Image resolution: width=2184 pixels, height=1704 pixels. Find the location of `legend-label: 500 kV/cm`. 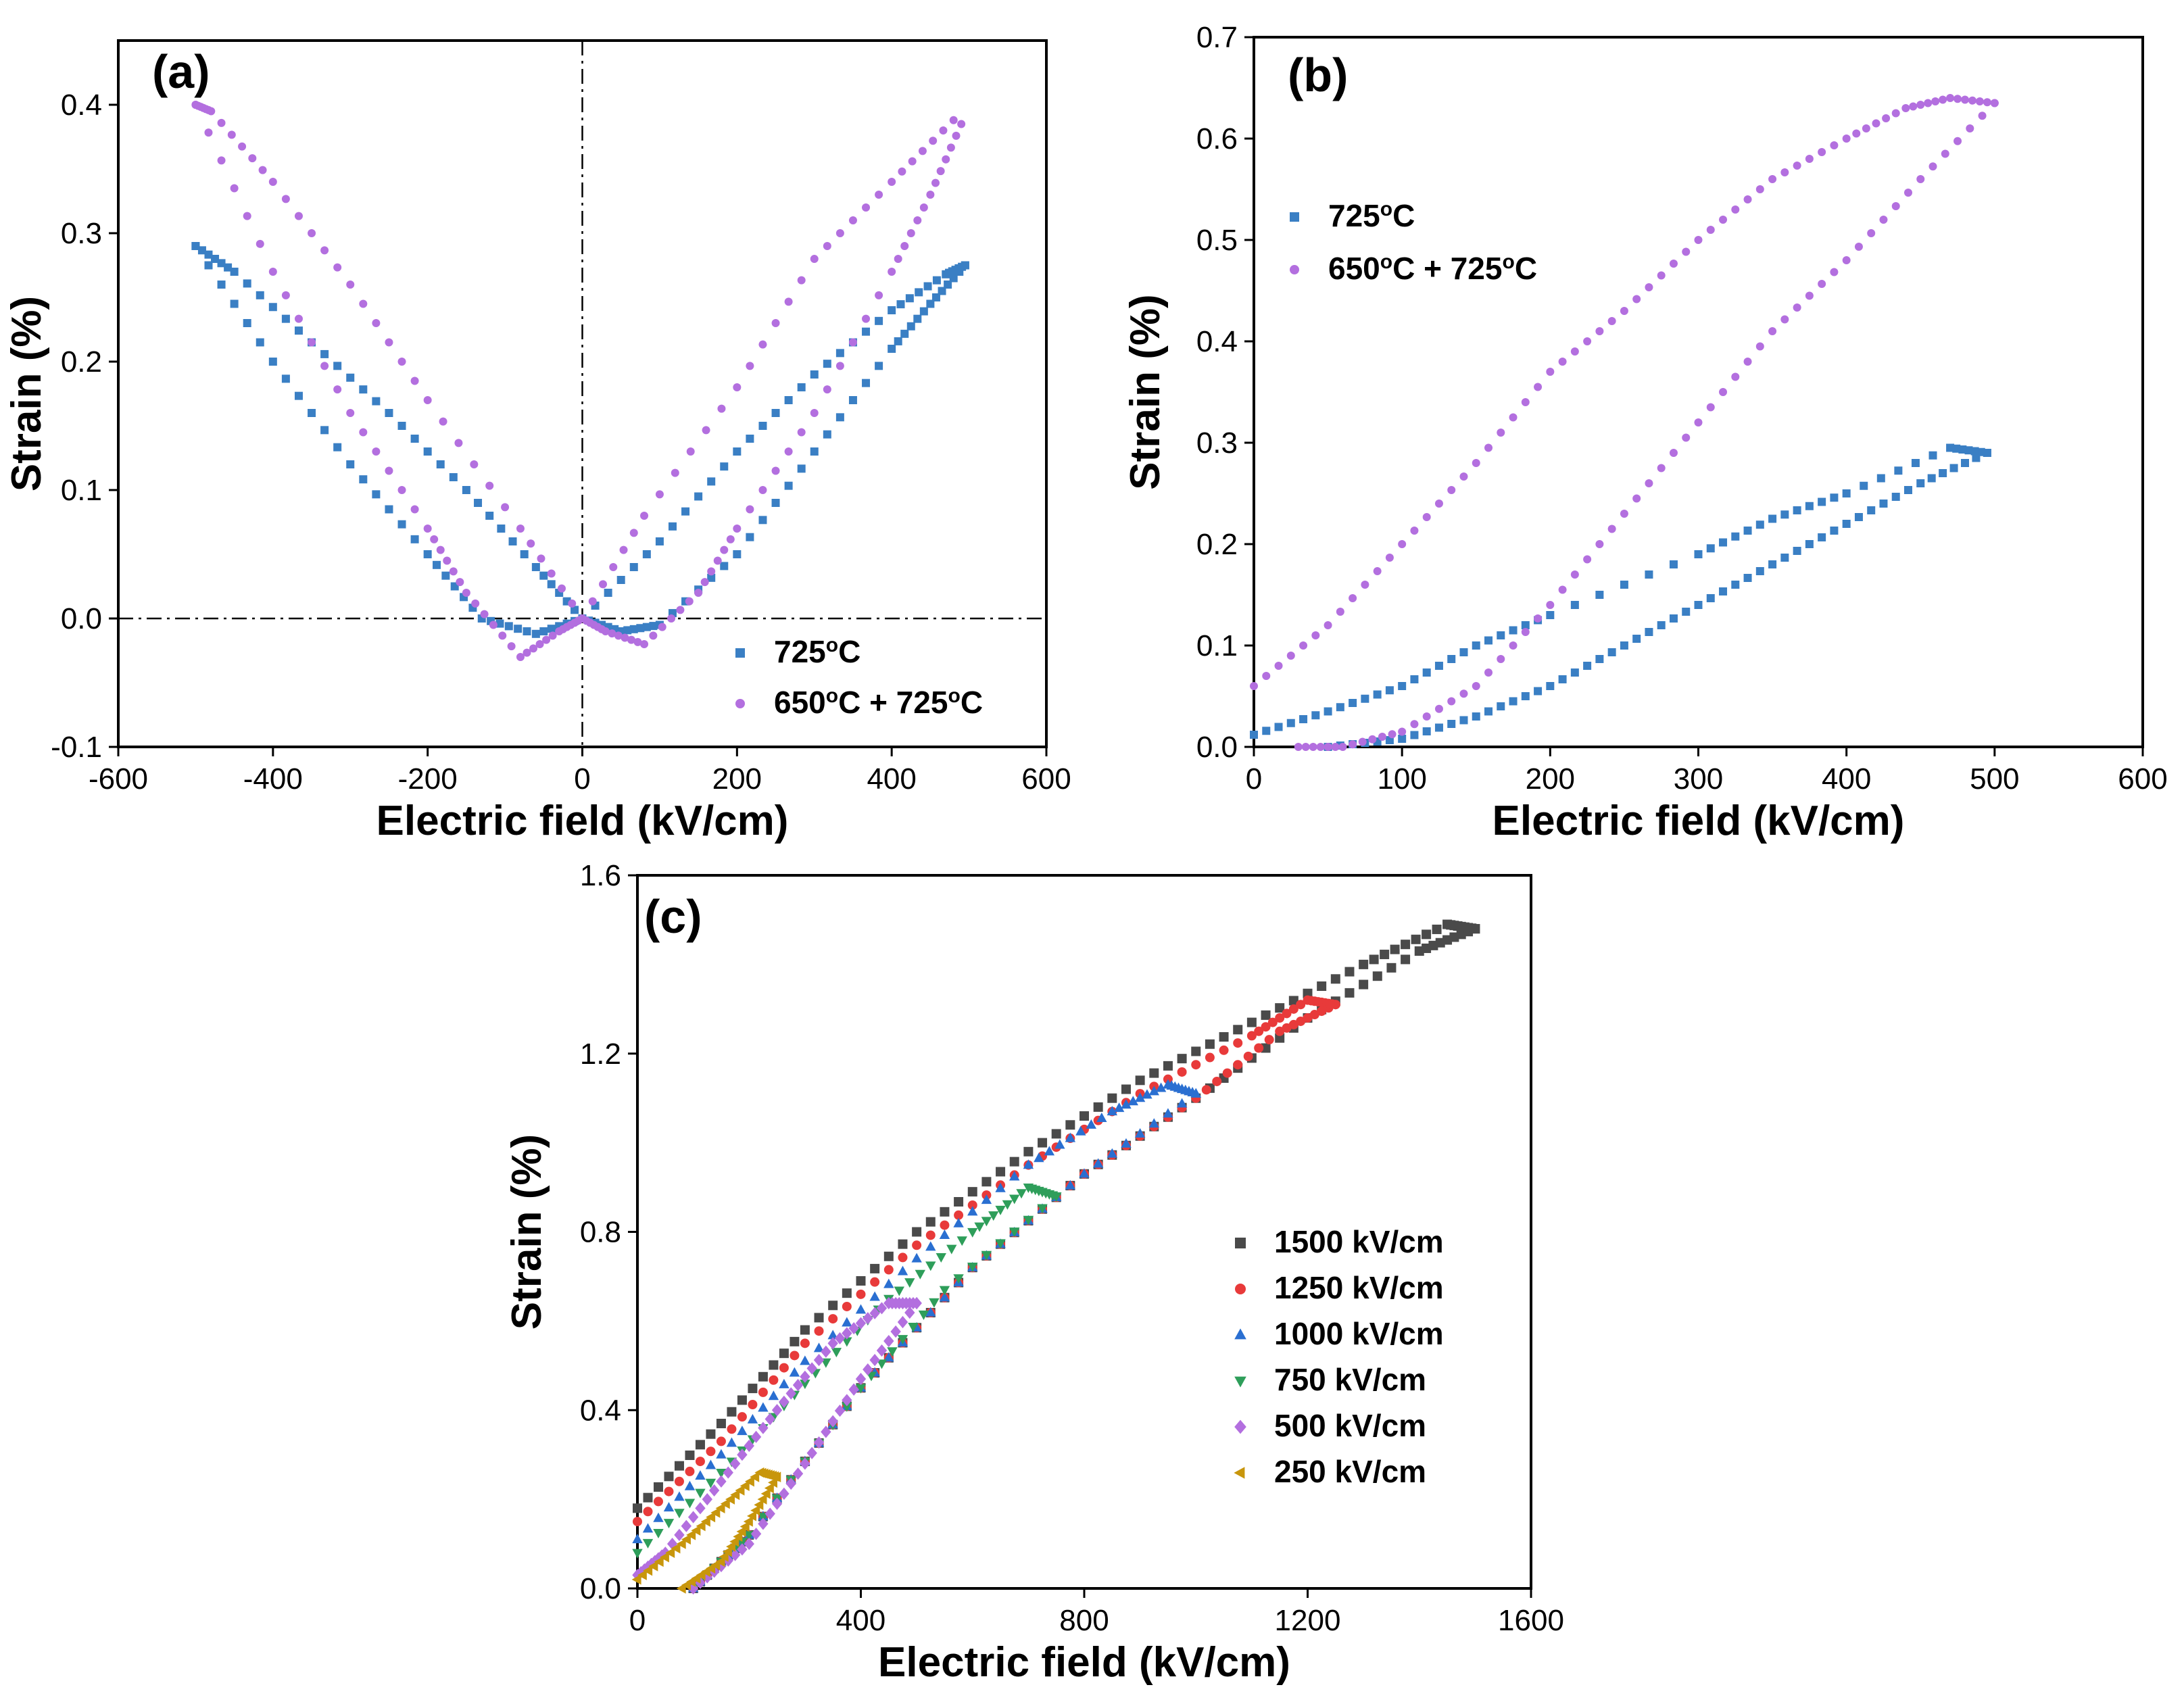

legend-label: 500 kV/cm is located at coordinates (1350, 1425).